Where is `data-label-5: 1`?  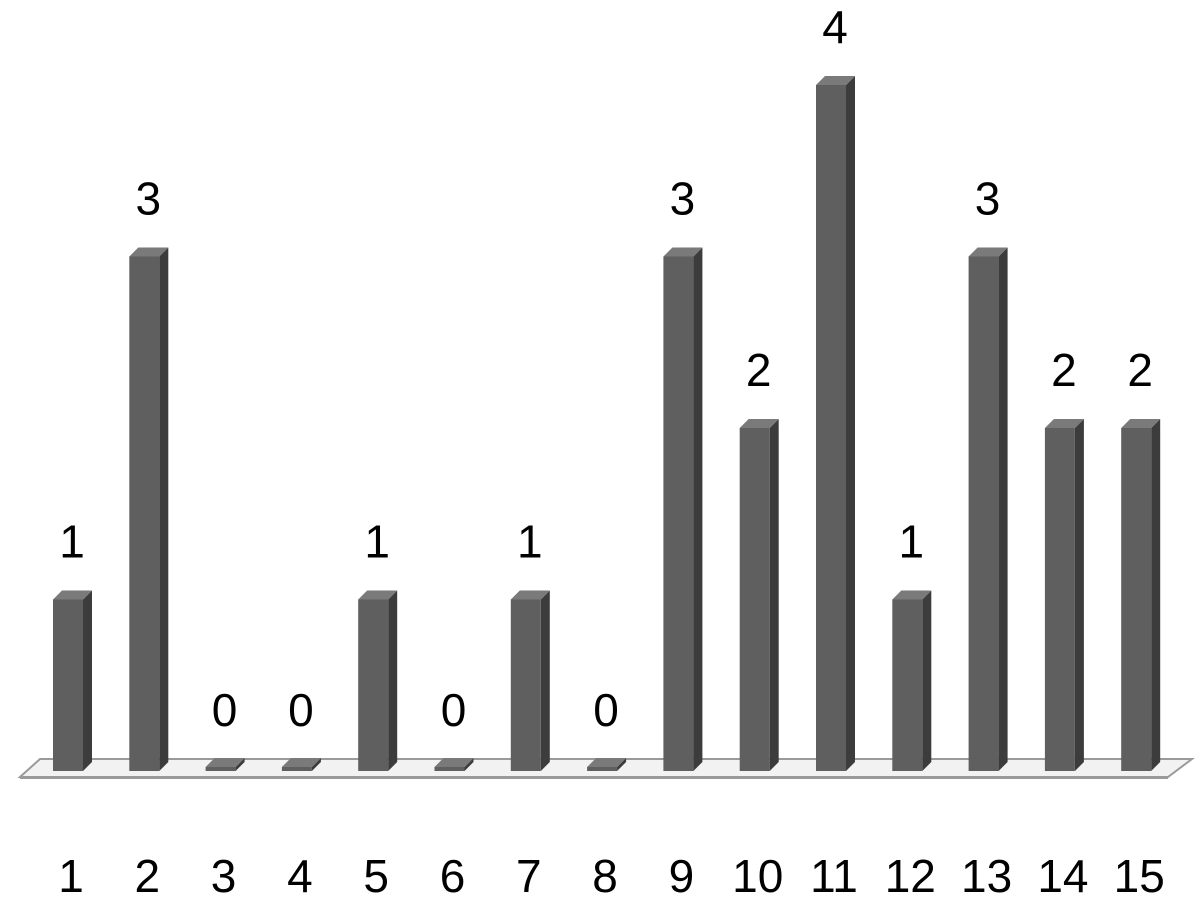 data-label-5: 1 is located at coordinates (377, 542).